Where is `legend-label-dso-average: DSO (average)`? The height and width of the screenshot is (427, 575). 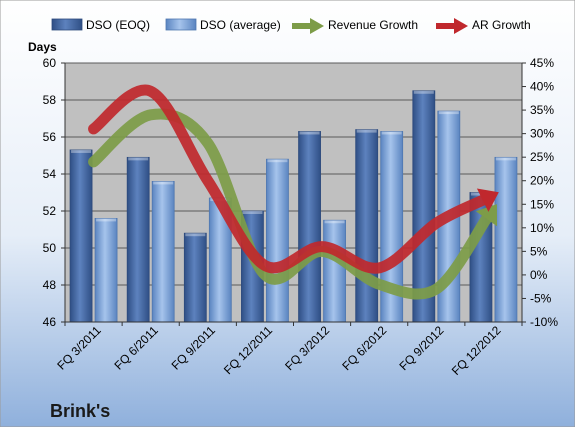
legend-label-dso-average: DSO (average) is located at coordinates (240, 25).